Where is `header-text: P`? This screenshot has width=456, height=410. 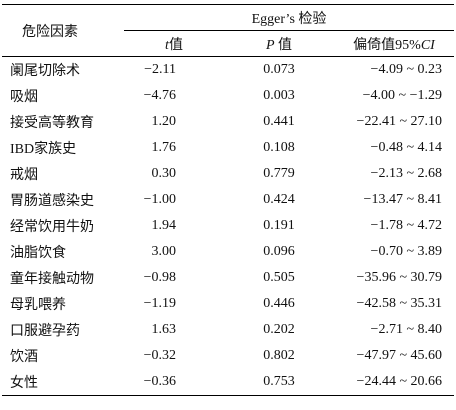 header-text: P is located at coordinates (270, 45).